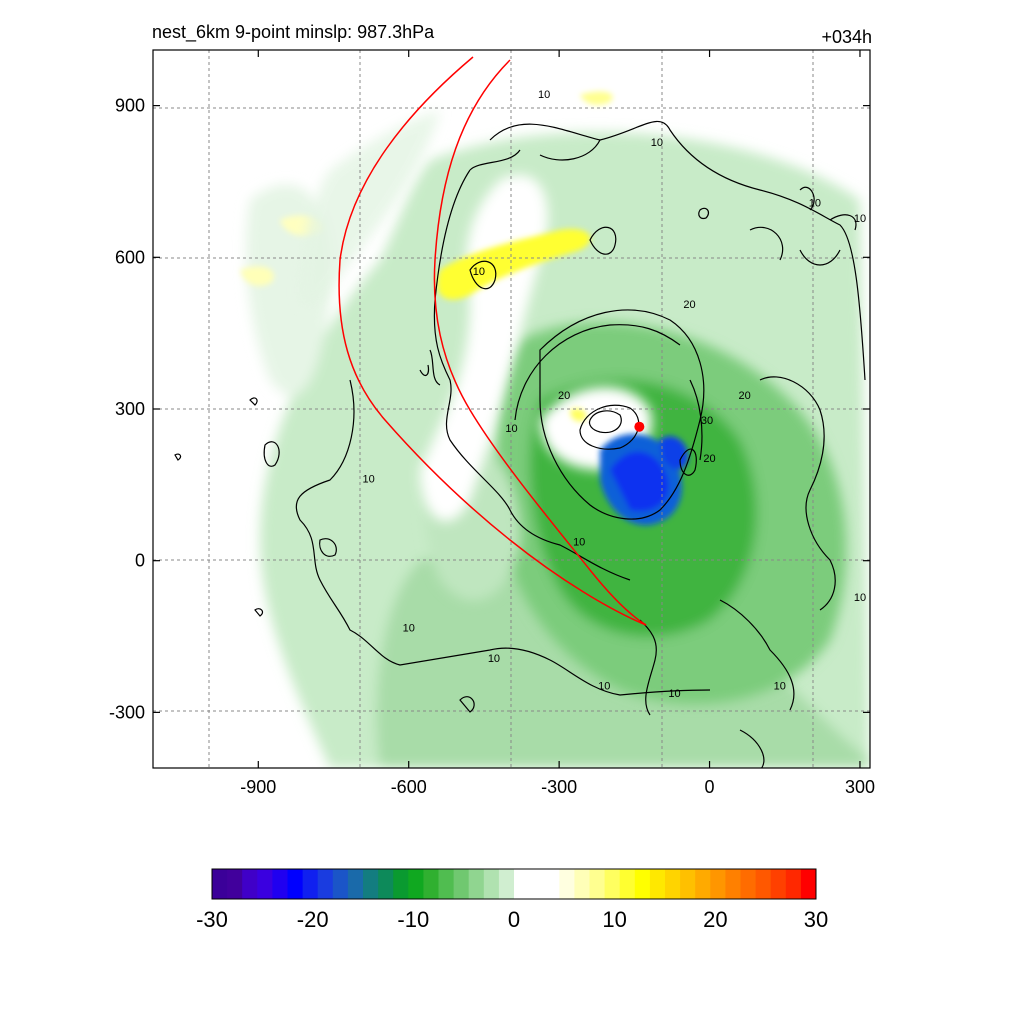 This screenshot has width=1024, height=1024. What do you see at coordinates (127, 712) in the screenshot?
I see `y-tick-label: -300` at bounding box center [127, 712].